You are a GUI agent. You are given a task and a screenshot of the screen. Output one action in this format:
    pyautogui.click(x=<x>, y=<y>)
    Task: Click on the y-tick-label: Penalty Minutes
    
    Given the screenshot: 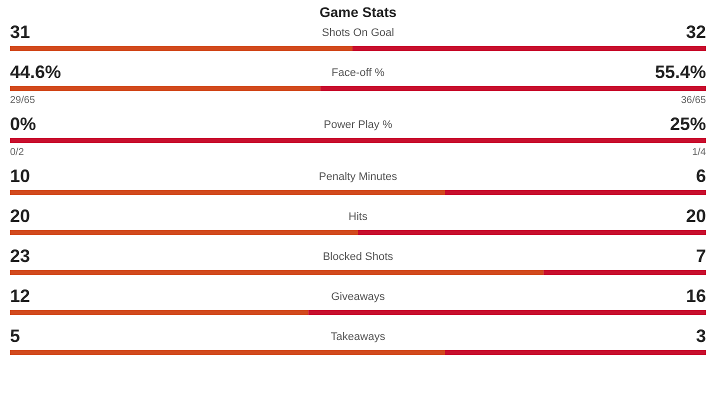 What is the action you would take?
    pyautogui.click(x=358, y=177)
    